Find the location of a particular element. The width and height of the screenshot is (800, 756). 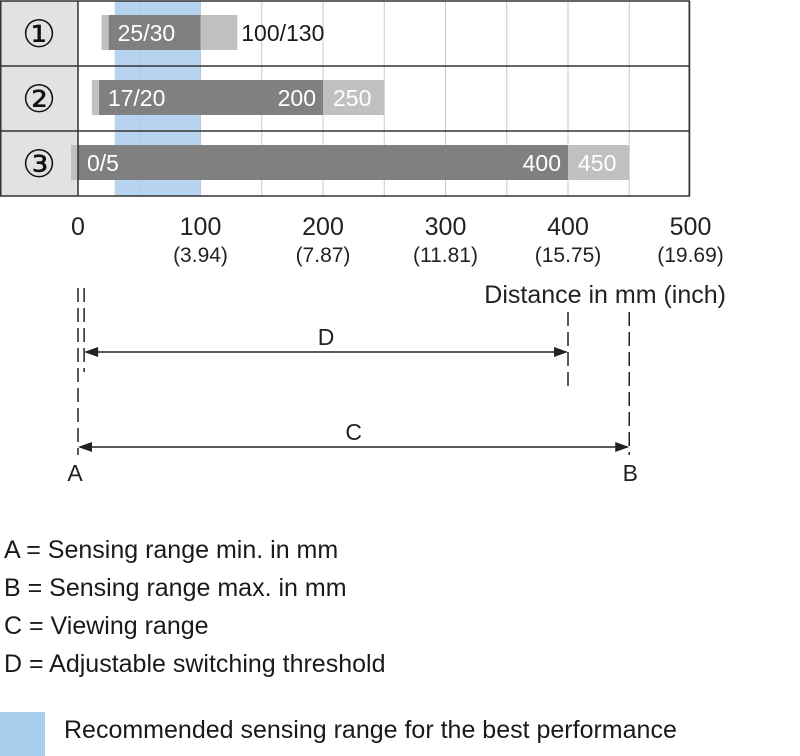

x-tick-sub-100: (3.94) is located at coordinates (200, 255).